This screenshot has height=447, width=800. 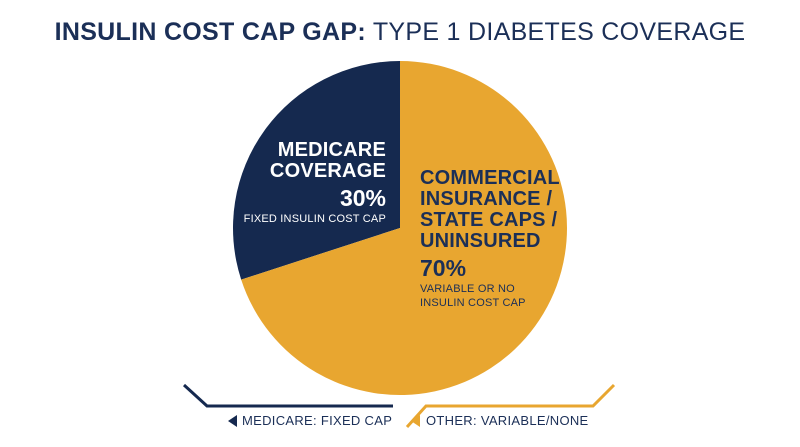 I want to click on other-name-line-1: COMMERCIAL, so click(x=490, y=178).